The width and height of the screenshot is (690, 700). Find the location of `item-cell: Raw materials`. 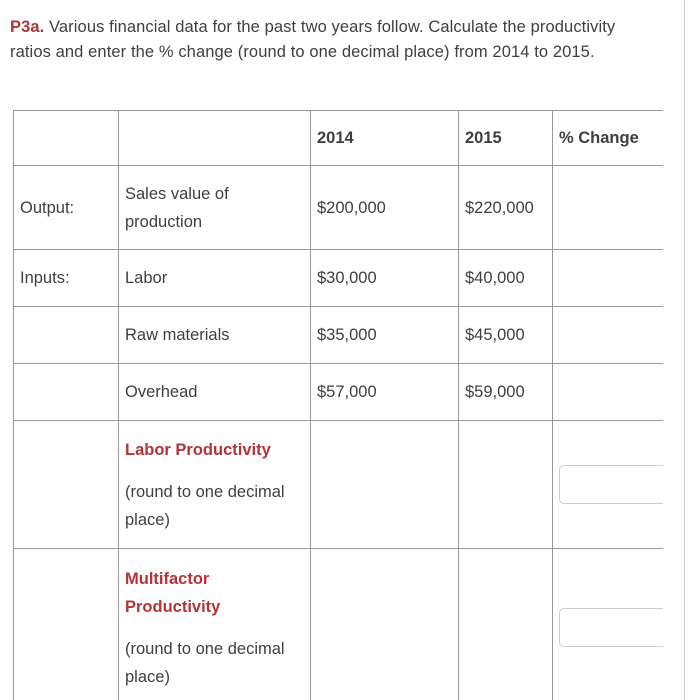

item-cell: Raw materials is located at coordinates (214, 335).